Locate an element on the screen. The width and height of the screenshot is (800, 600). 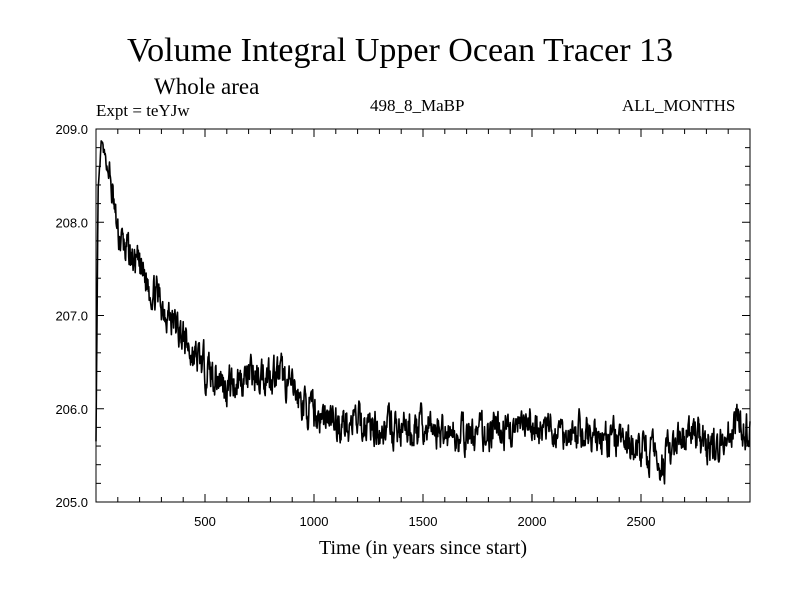
x-axis-label: Time (in years since start) is located at coordinates (423, 548).